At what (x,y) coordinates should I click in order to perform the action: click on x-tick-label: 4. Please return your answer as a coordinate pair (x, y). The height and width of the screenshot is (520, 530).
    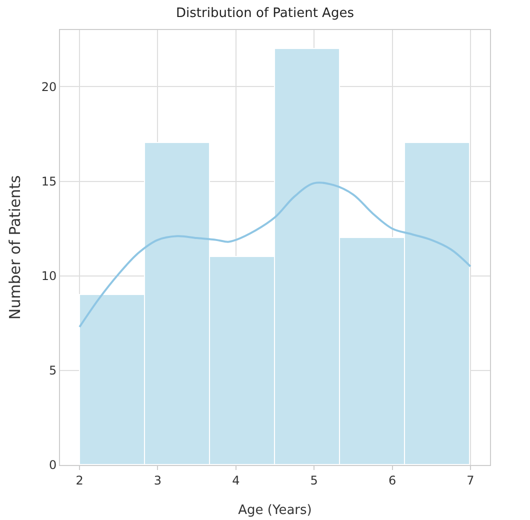
    Looking at the image, I should click on (236, 480).